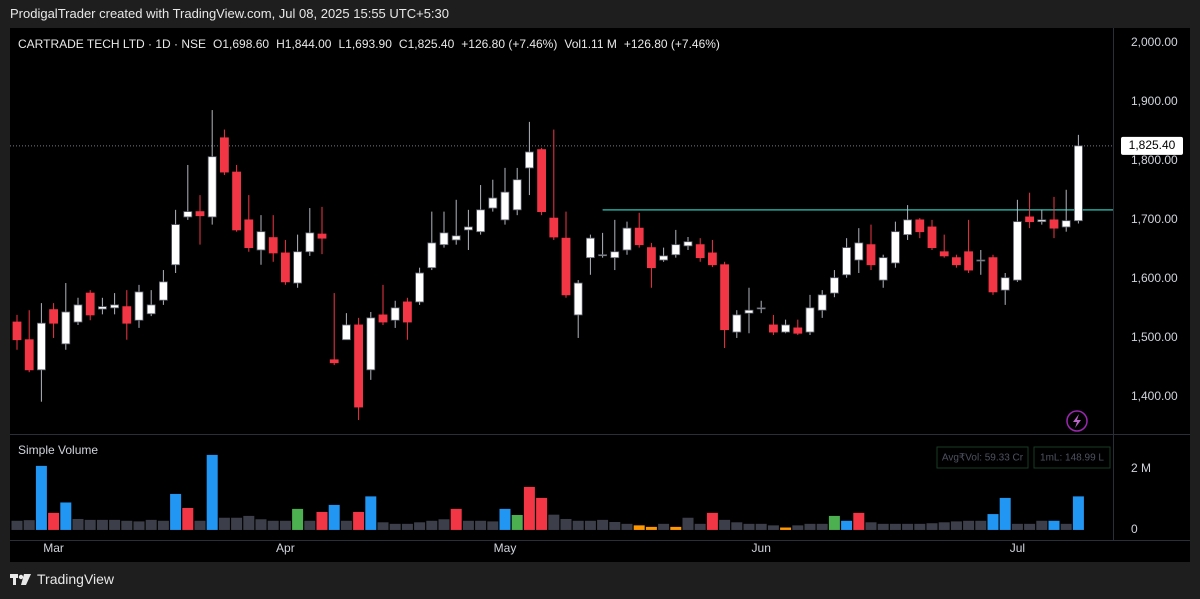 The width and height of the screenshot is (1200, 599). I want to click on alert-icon-bolt, so click(1077, 421).